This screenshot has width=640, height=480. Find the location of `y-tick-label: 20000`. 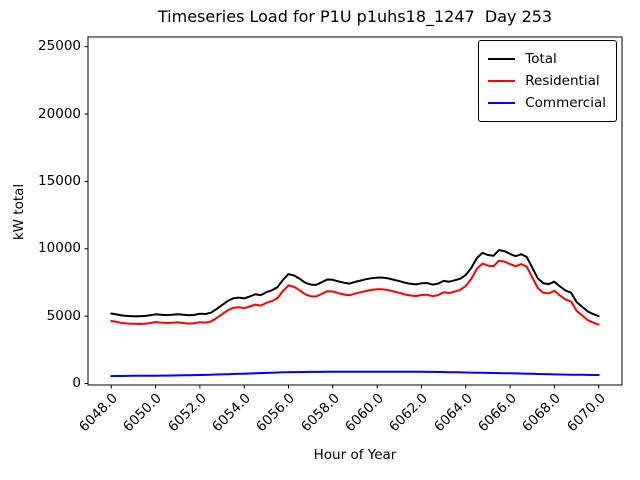

y-tick-label: 20000 is located at coordinates (59, 113).